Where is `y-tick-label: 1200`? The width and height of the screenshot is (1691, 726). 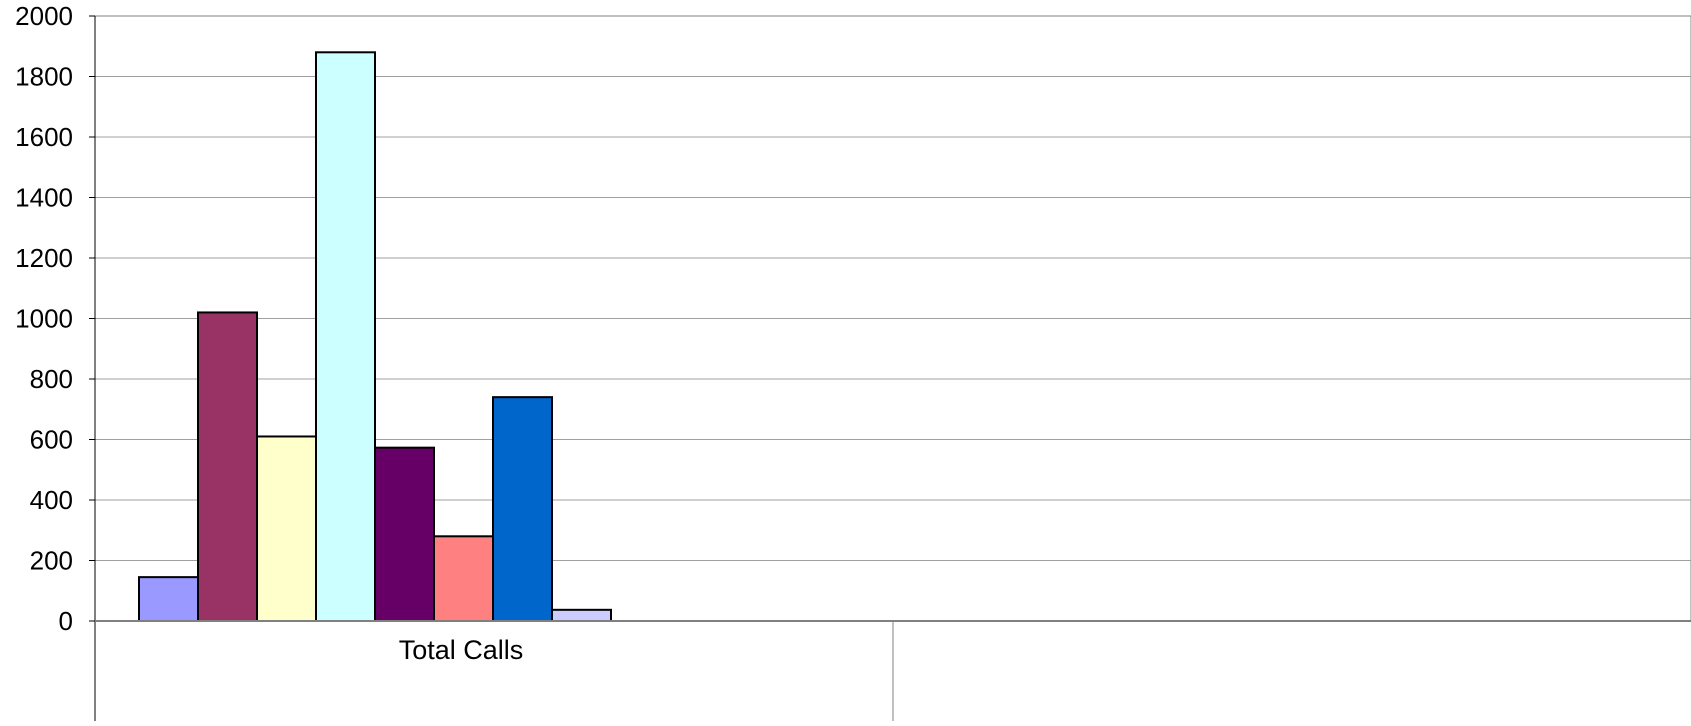 y-tick-label: 1200 is located at coordinates (44, 258).